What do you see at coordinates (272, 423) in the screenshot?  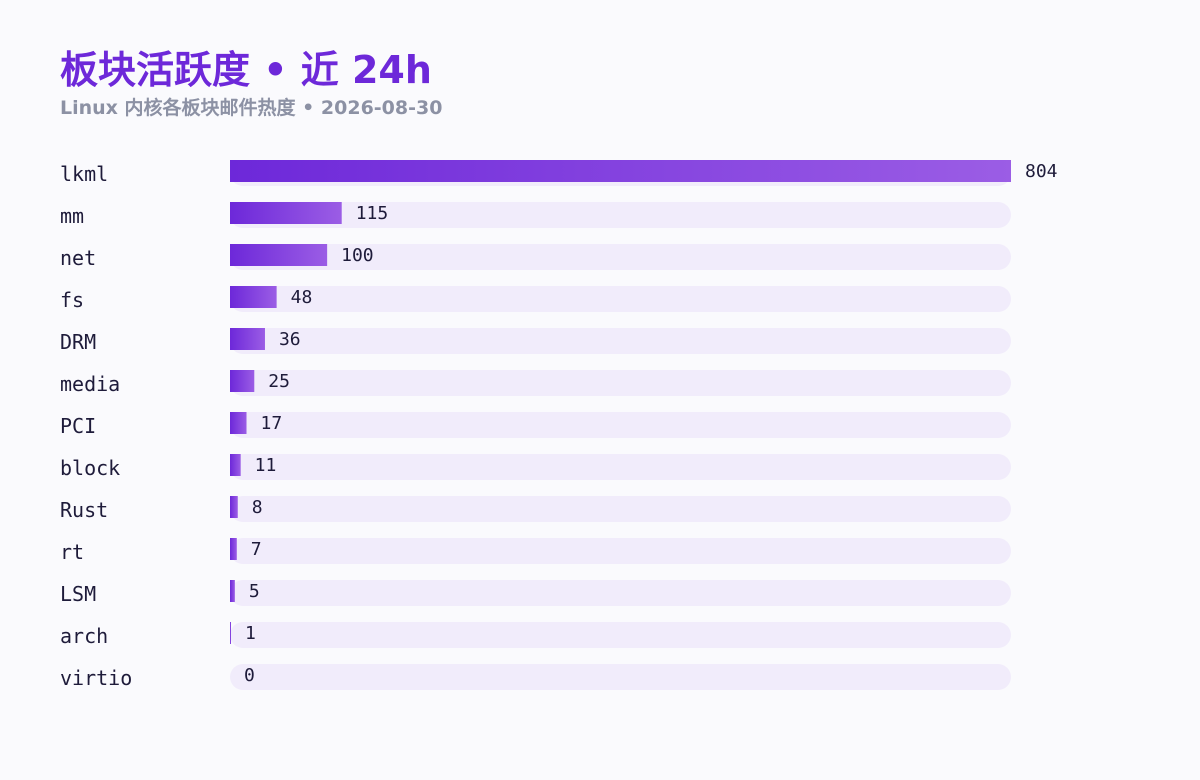 I see `value-label-6: 17` at bounding box center [272, 423].